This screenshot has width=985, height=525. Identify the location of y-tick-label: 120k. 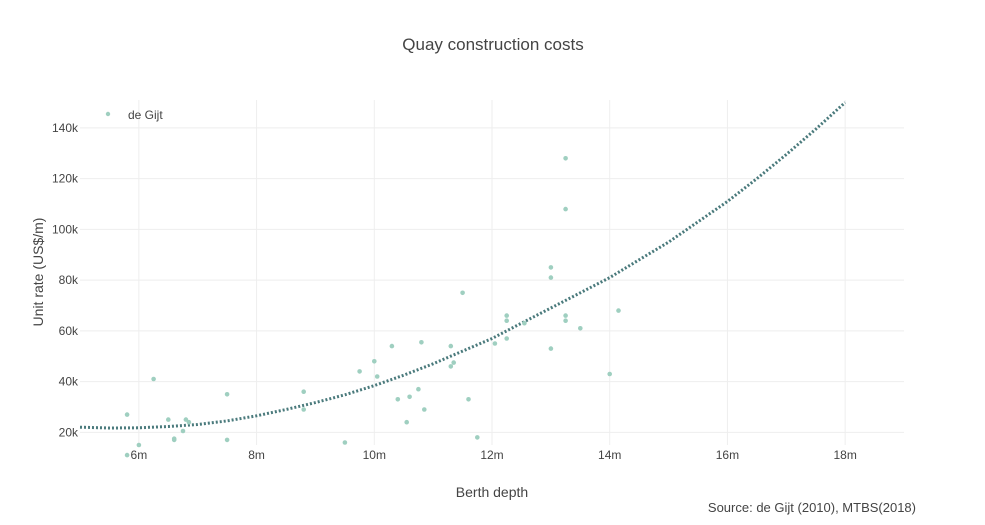
(65, 179).